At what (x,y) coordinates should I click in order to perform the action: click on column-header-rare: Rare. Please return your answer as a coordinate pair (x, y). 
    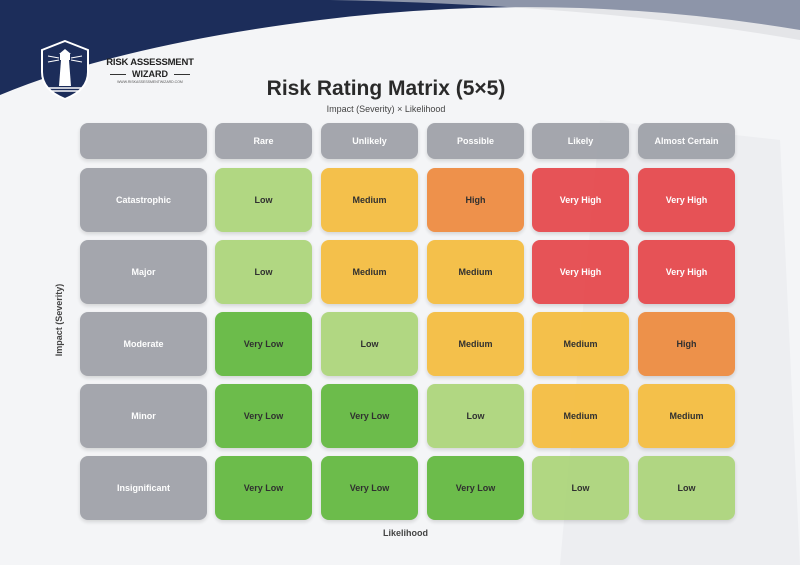
    Looking at the image, I should click on (263, 141).